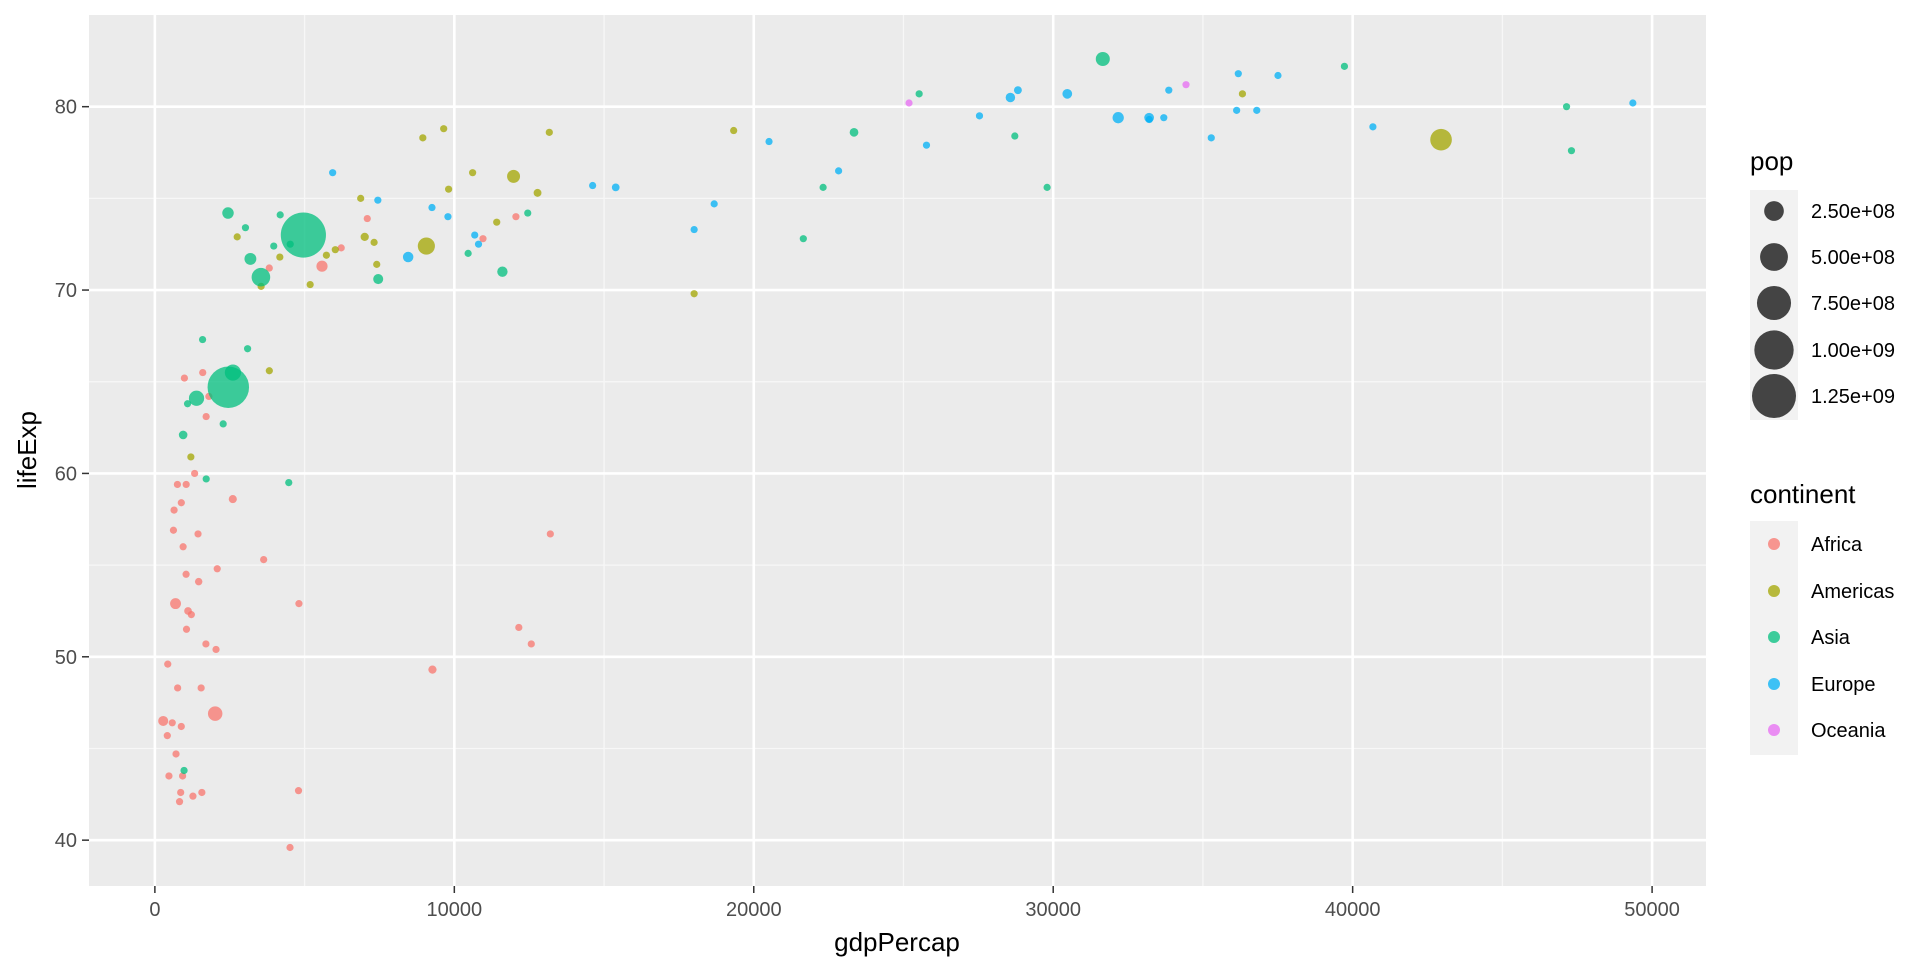 The image size is (1920, 960). I want to click on y-axis-title: lifeExp, so click(27, 450).